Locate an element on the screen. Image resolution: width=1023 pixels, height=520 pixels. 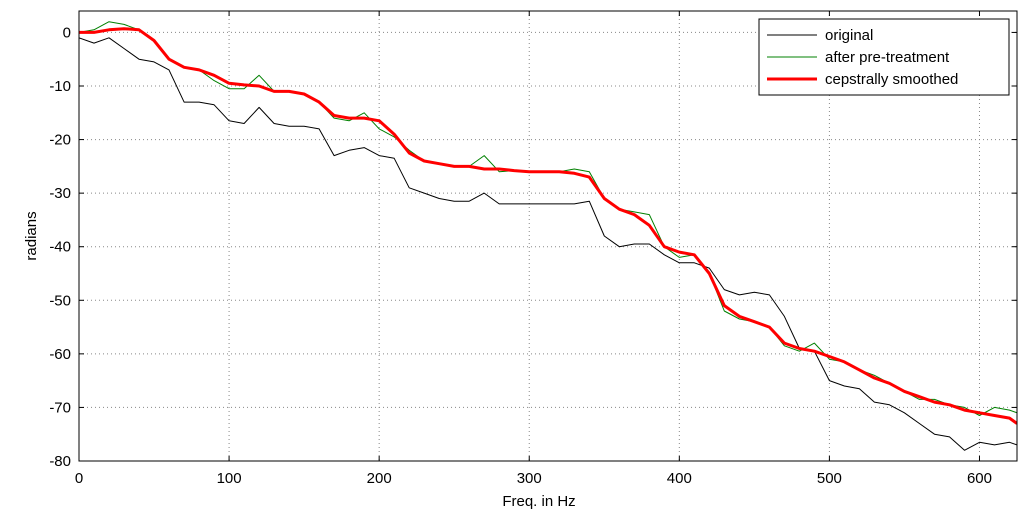
x-tick-label: 300 is located at coordinates (529, 478).